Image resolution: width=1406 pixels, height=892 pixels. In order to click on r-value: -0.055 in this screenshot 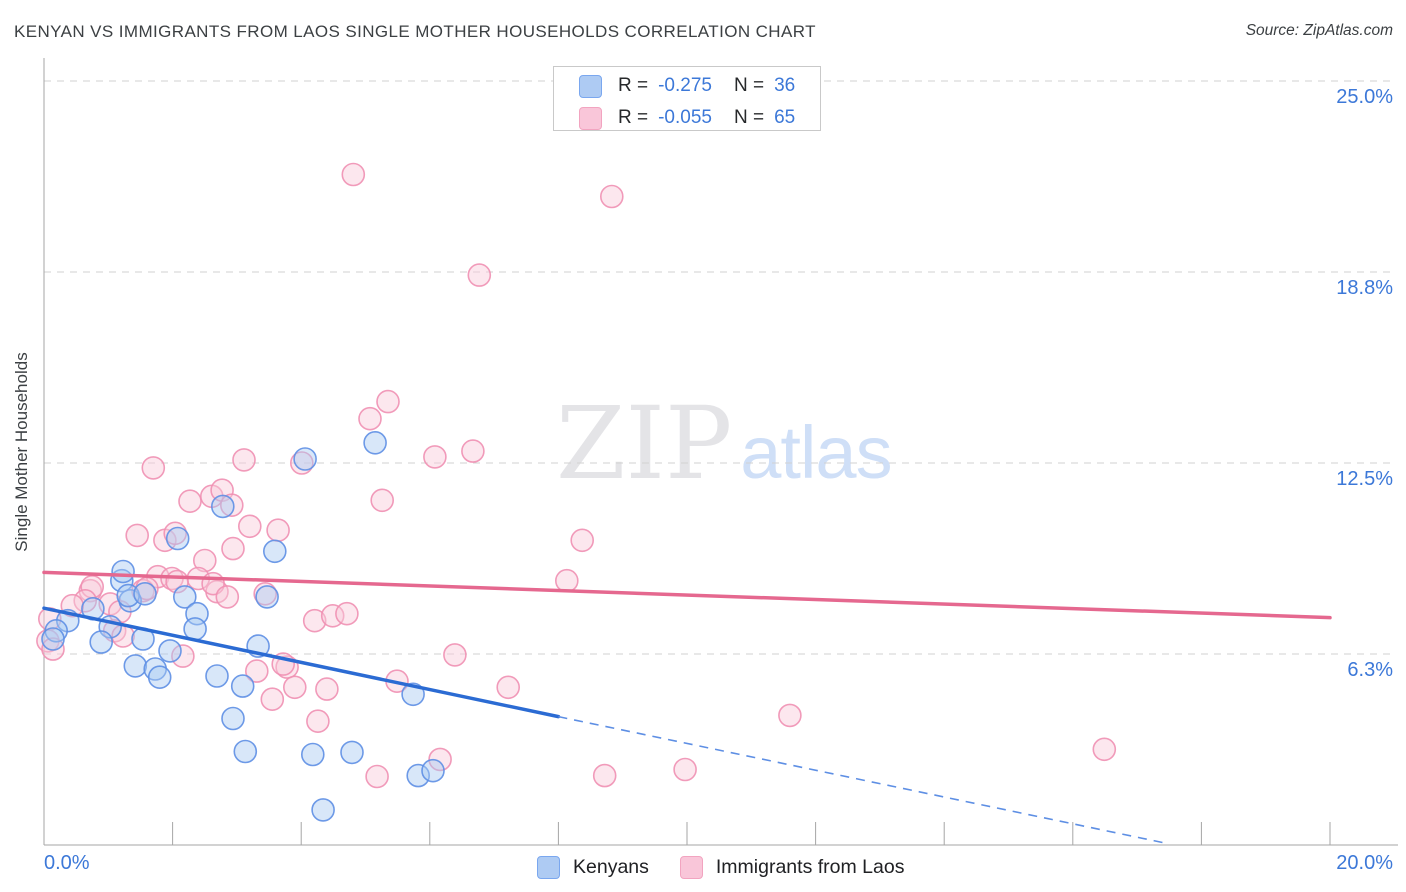, I will do `click(685, 117)`.